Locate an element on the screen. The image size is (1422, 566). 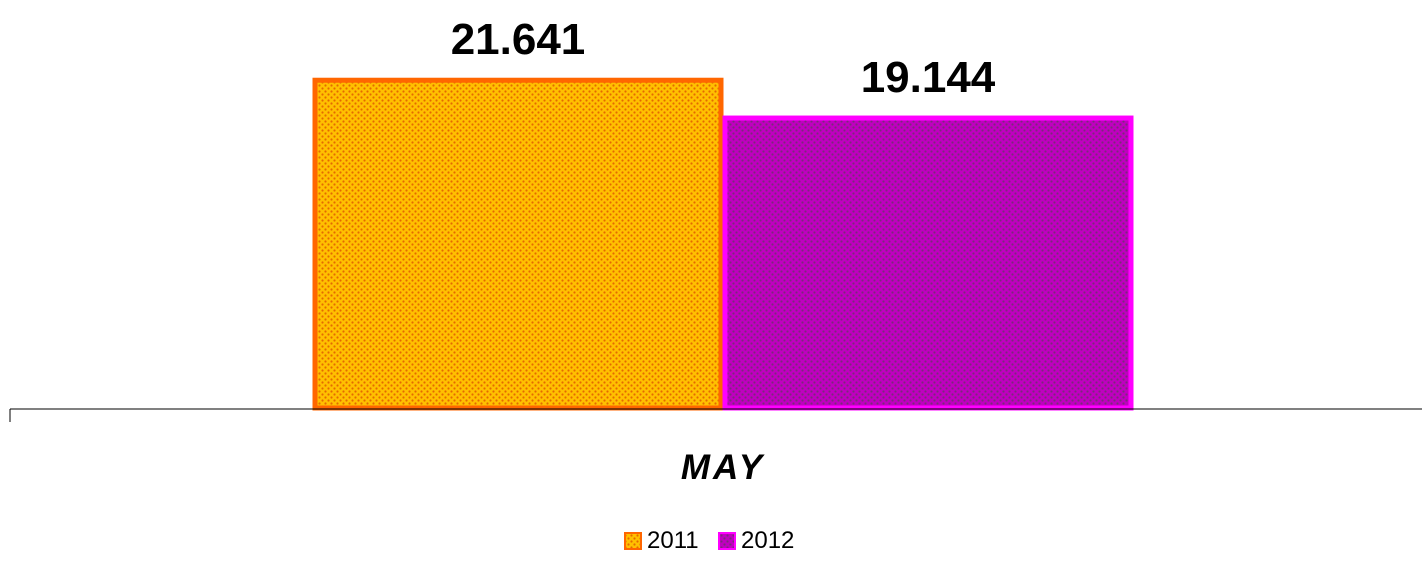
legend-label-2011: 2011 is located at coordinates (673, 540).